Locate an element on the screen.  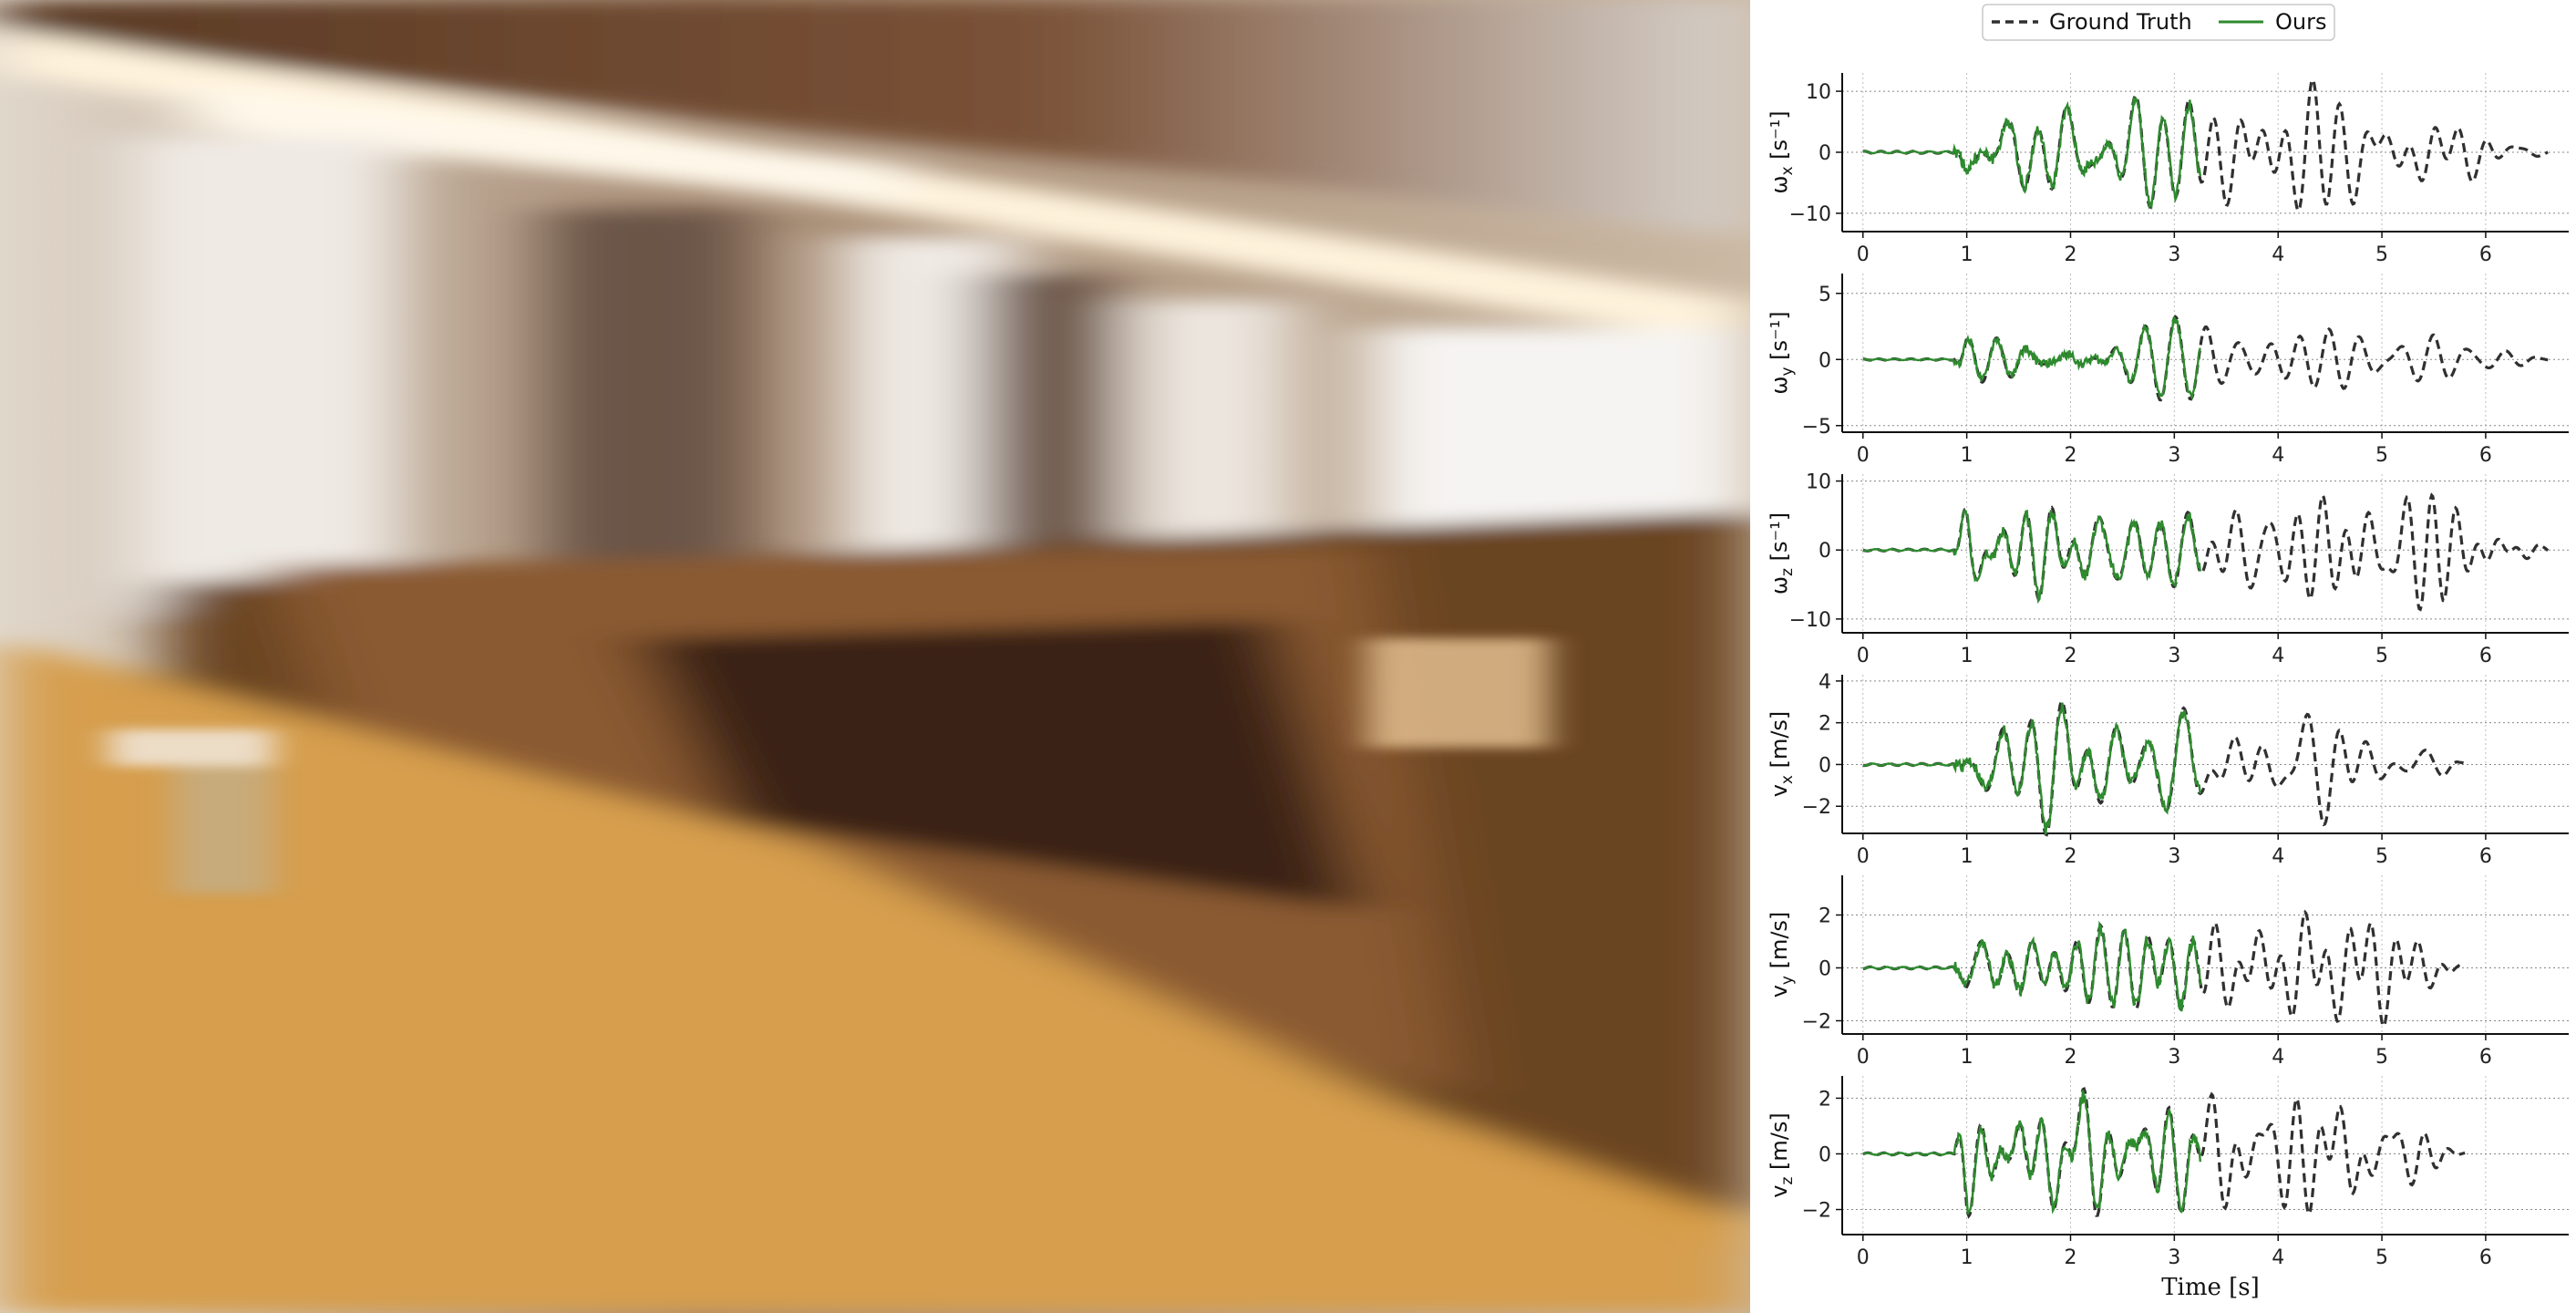
y-axis-subscript: y is located at coordinates (1787, 371).